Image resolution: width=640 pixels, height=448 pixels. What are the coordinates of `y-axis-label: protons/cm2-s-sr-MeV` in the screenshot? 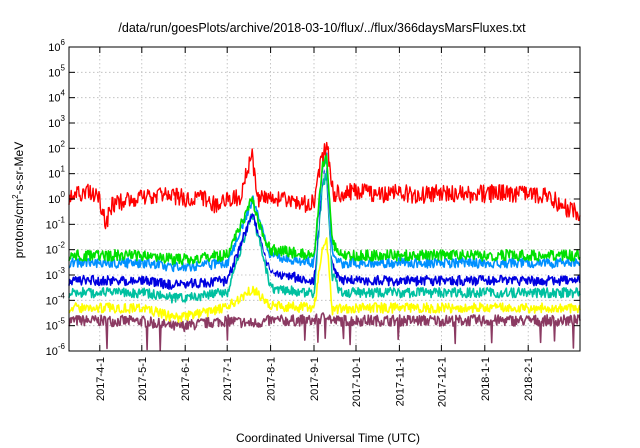 It's located at (18, 200).